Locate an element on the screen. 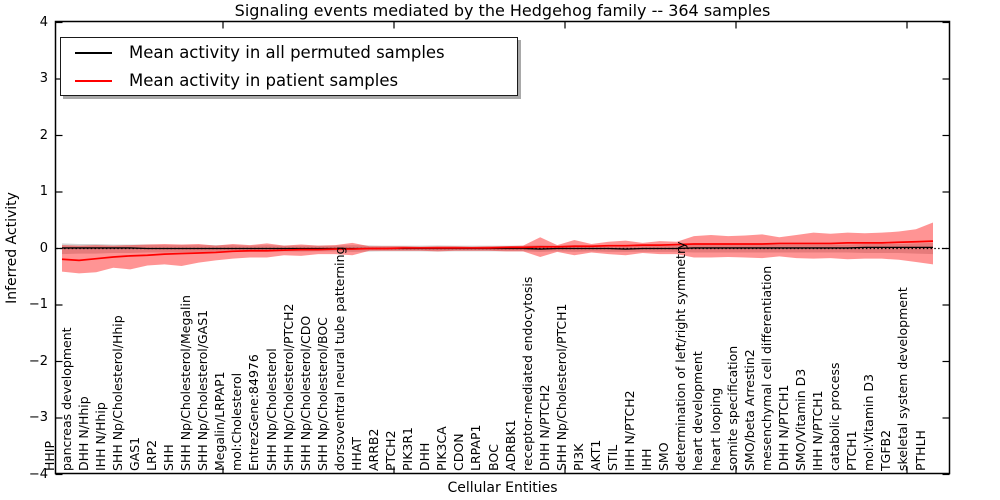 This screenshot has width=1000, height=500. y-tick-label: 0 is located at coordinates (43, 248).